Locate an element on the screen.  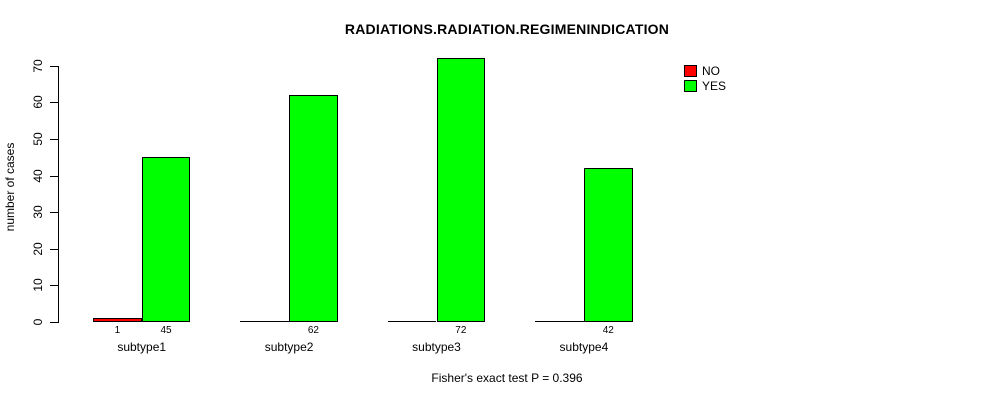
x-category-label: subtype2 is located at coordinates (289, 347).